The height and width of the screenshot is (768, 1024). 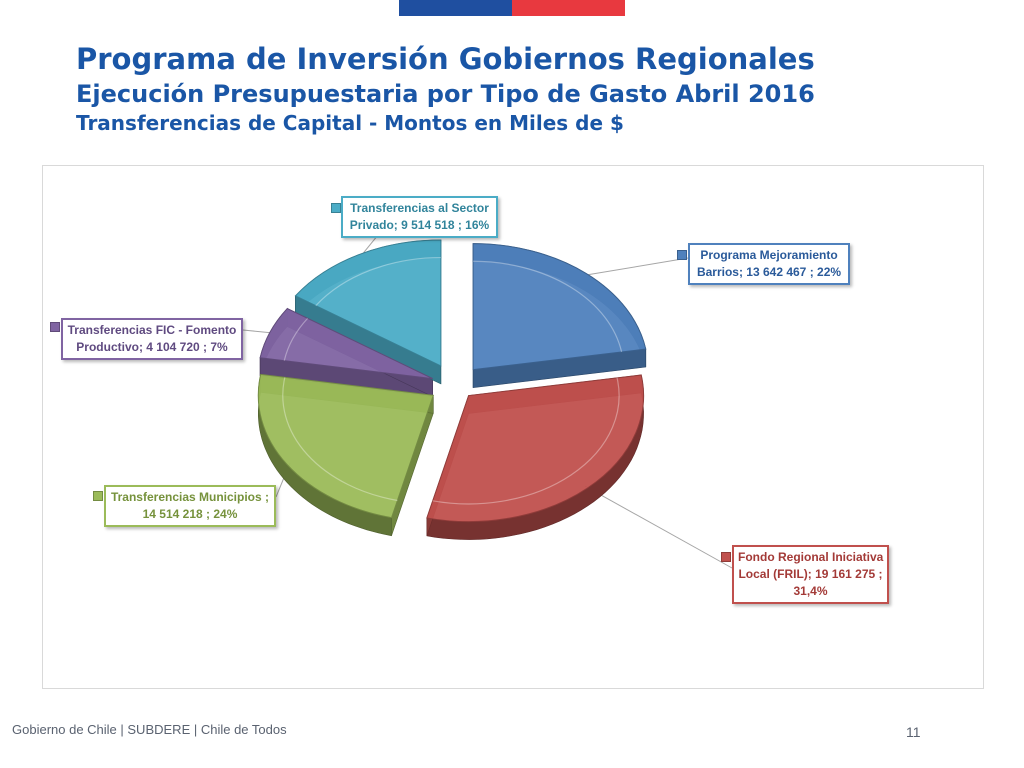 I want to click on leader-line-fic-fomento, so click(x=258, y=331).